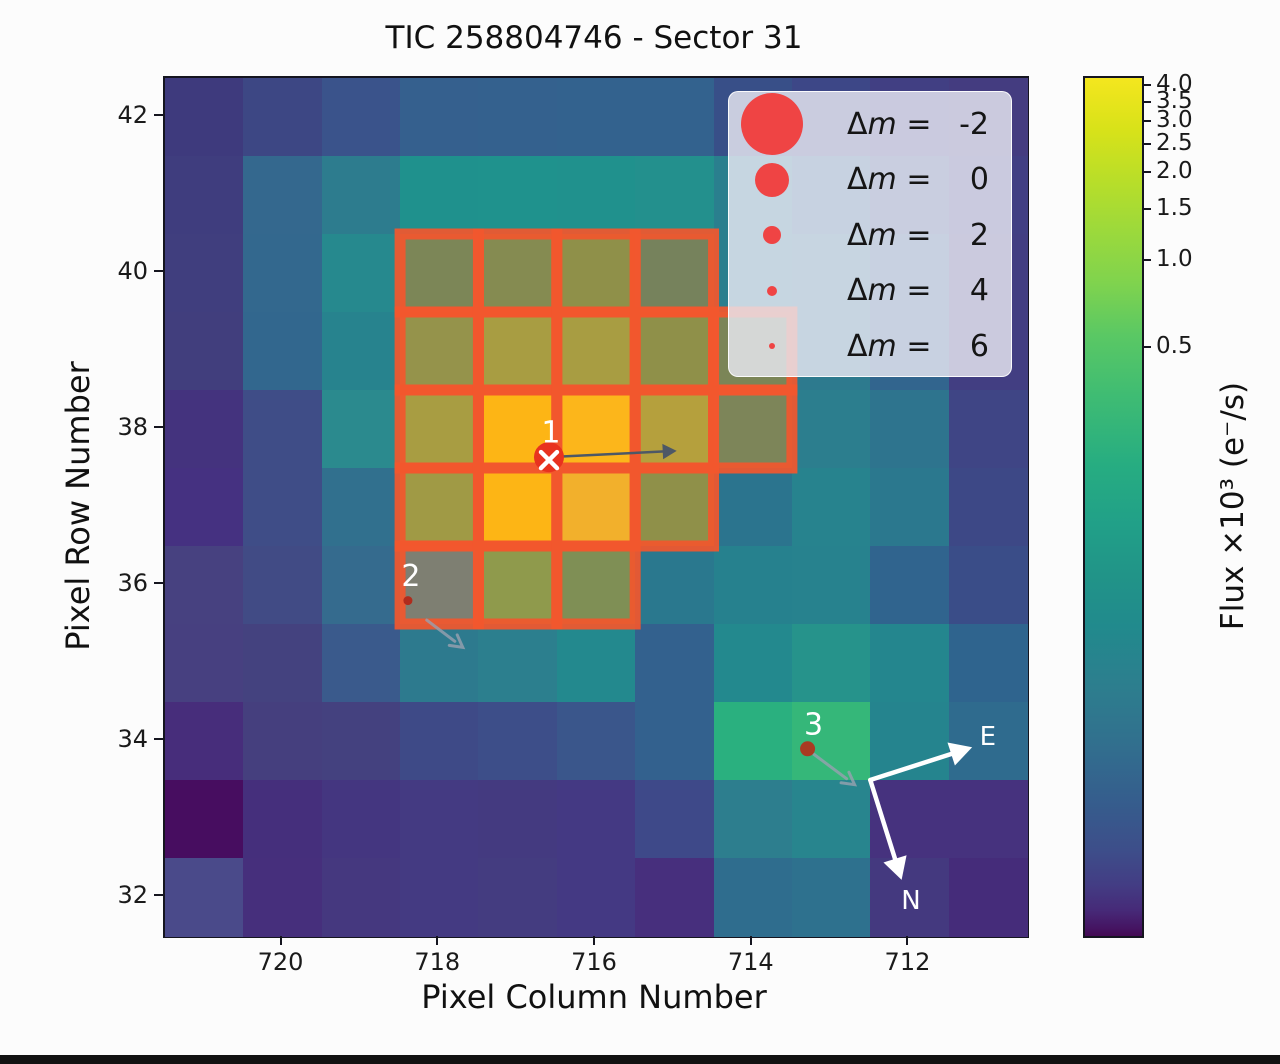 The width and height of the screenshot is (1280, 1064). I want to click on y-tick-label: 36, so click(132, 583).